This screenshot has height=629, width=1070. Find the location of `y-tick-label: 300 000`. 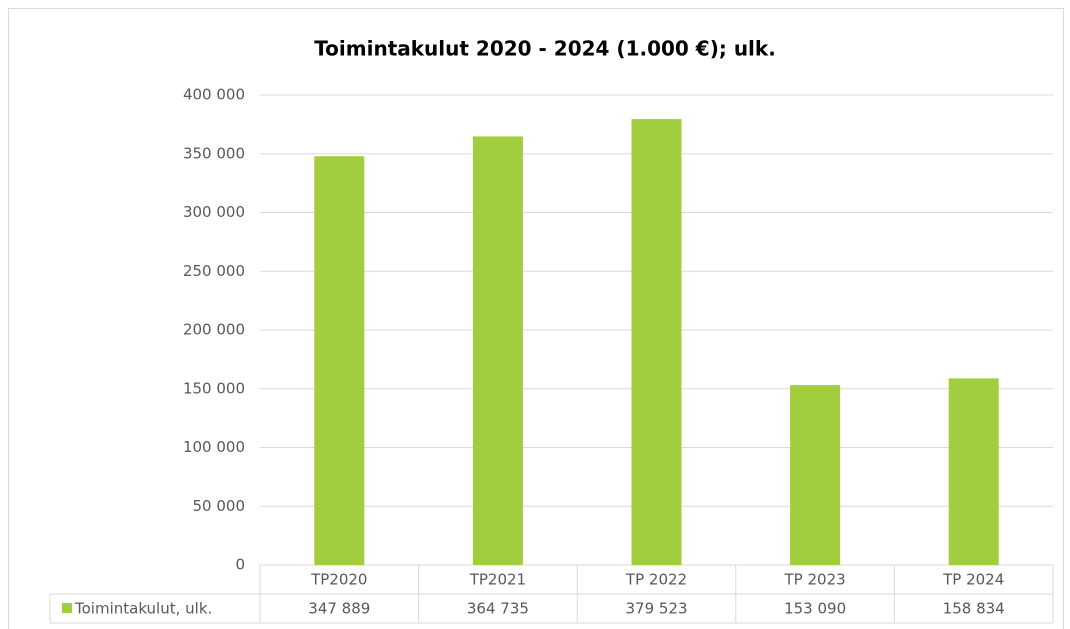

y-tick-label: 300 000 is located at coordinates (214, 212).